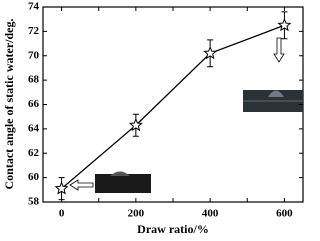  I want to click on x-tick-label: 200, so click(136, 214).